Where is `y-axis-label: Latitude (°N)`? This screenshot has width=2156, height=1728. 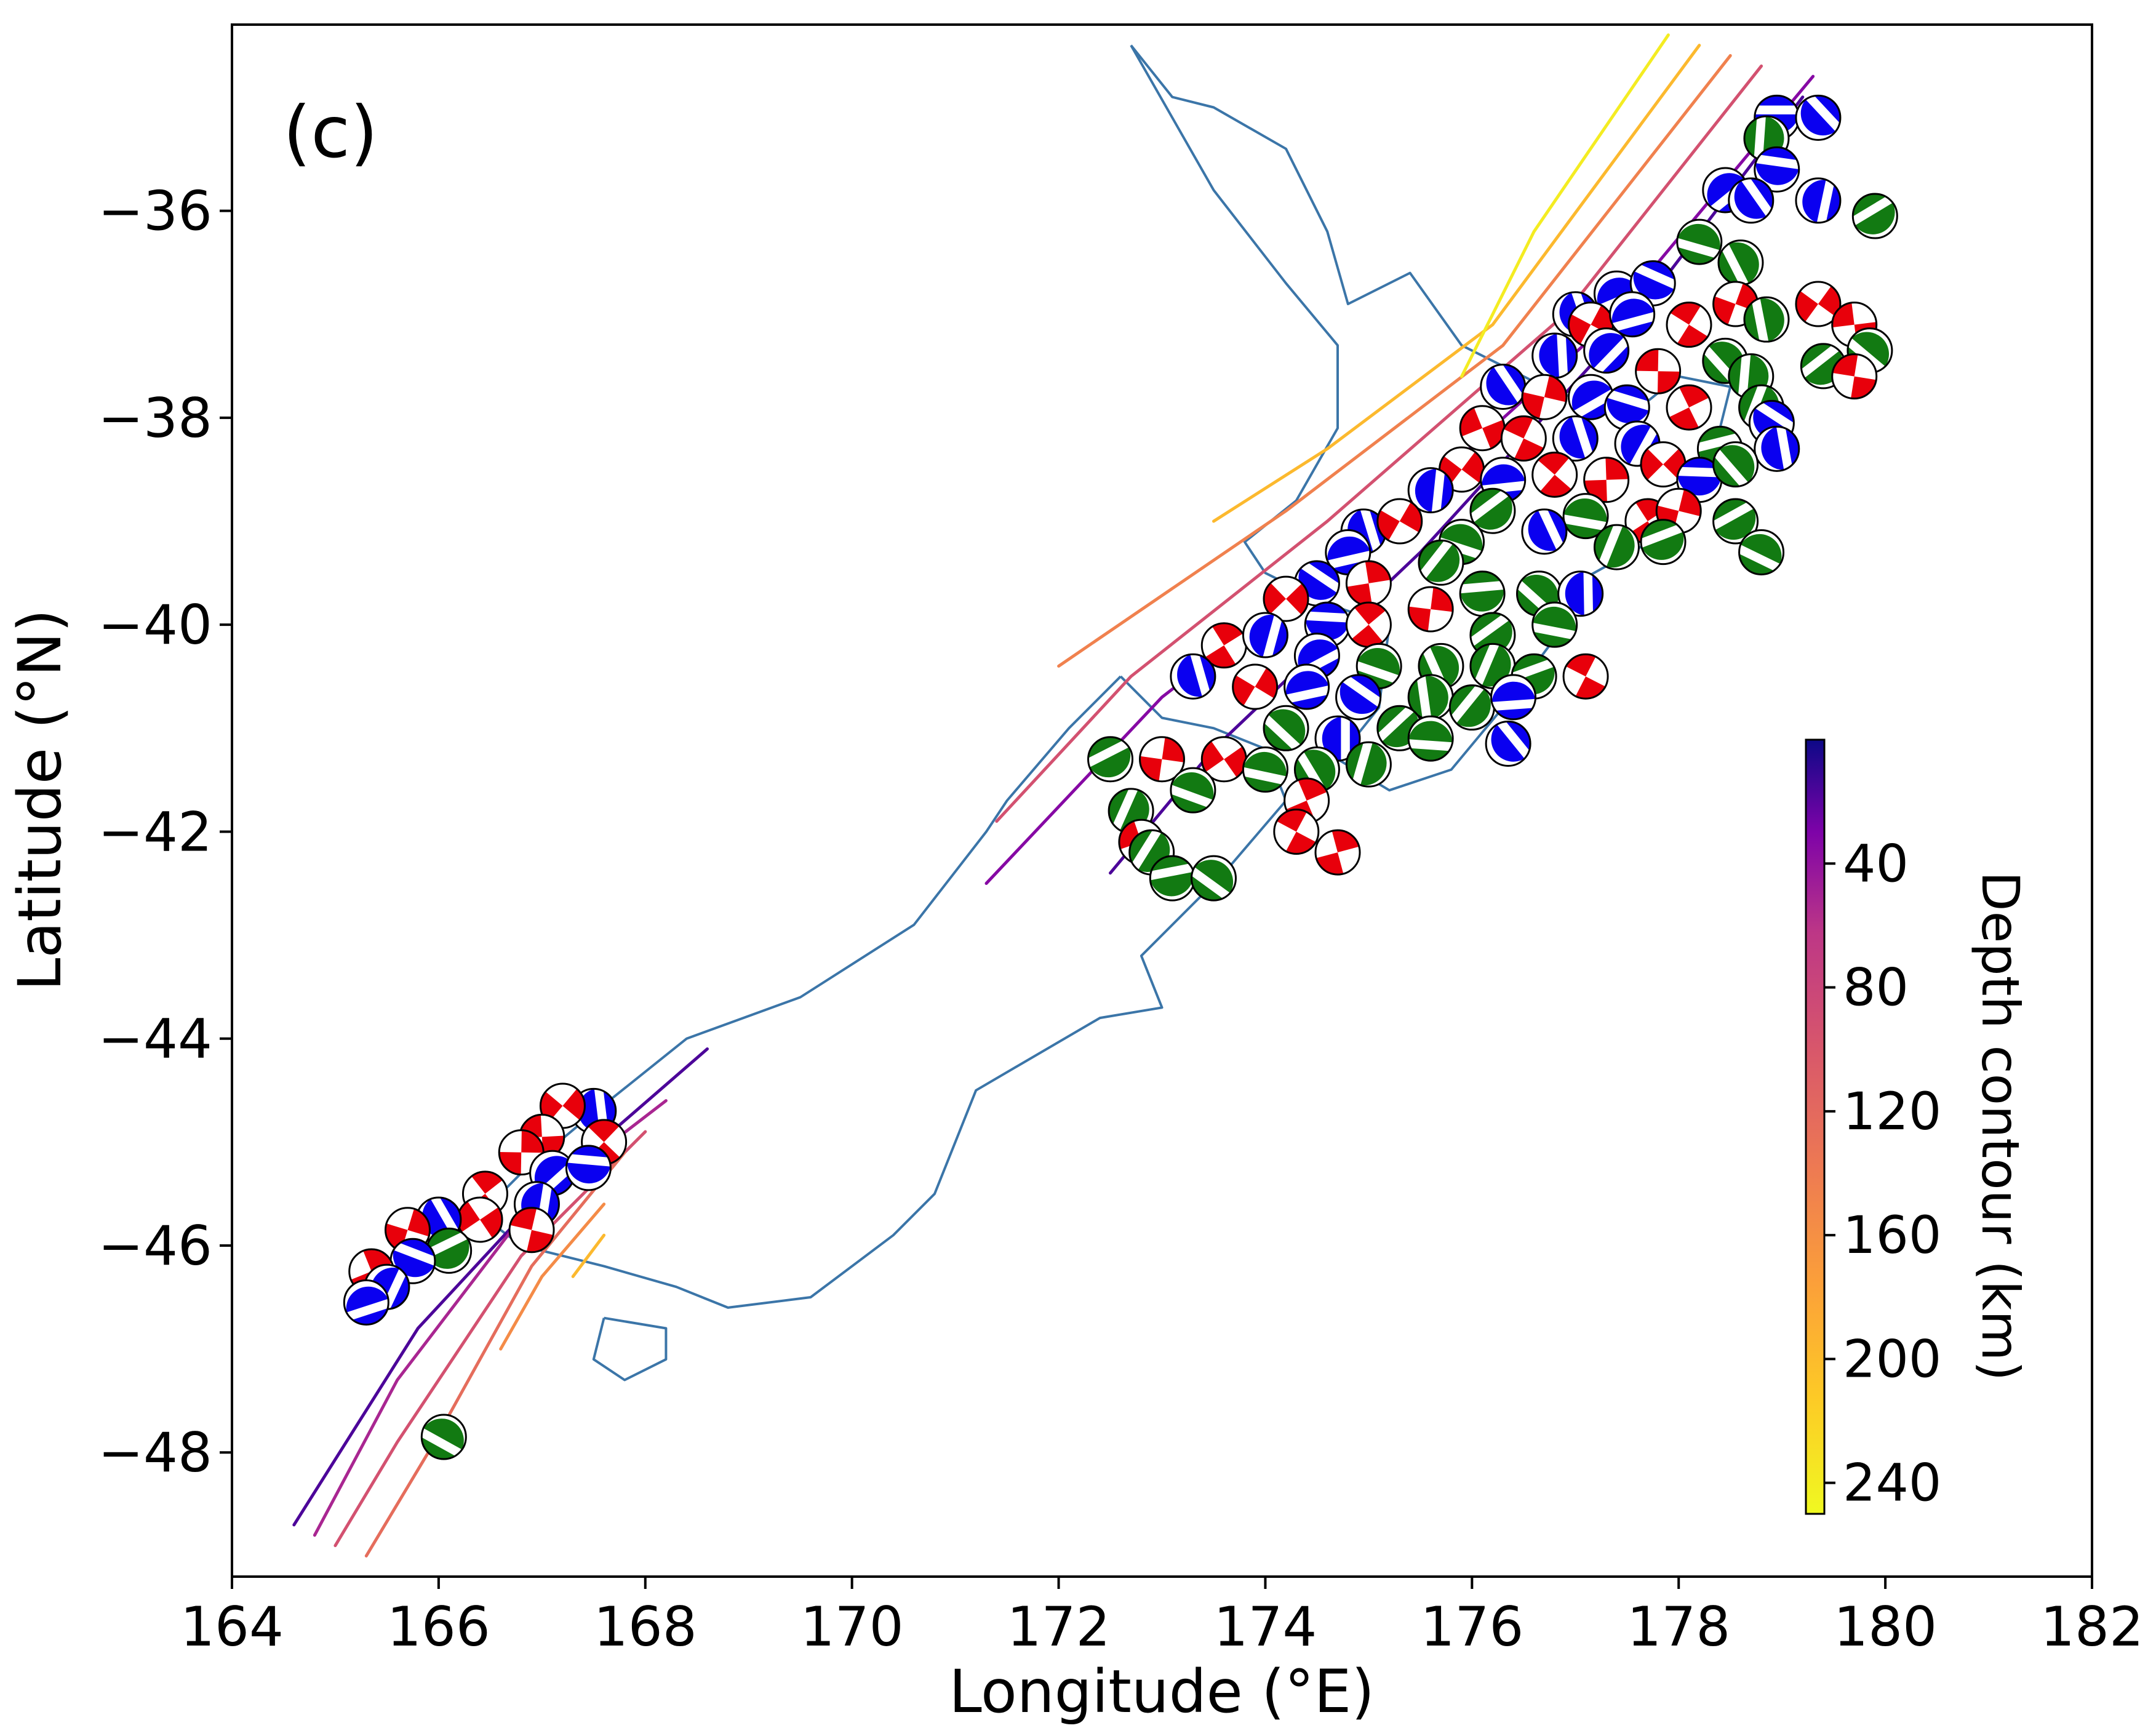
y-axis-label: Latitude (°N) is located at coordinates (40, 800).